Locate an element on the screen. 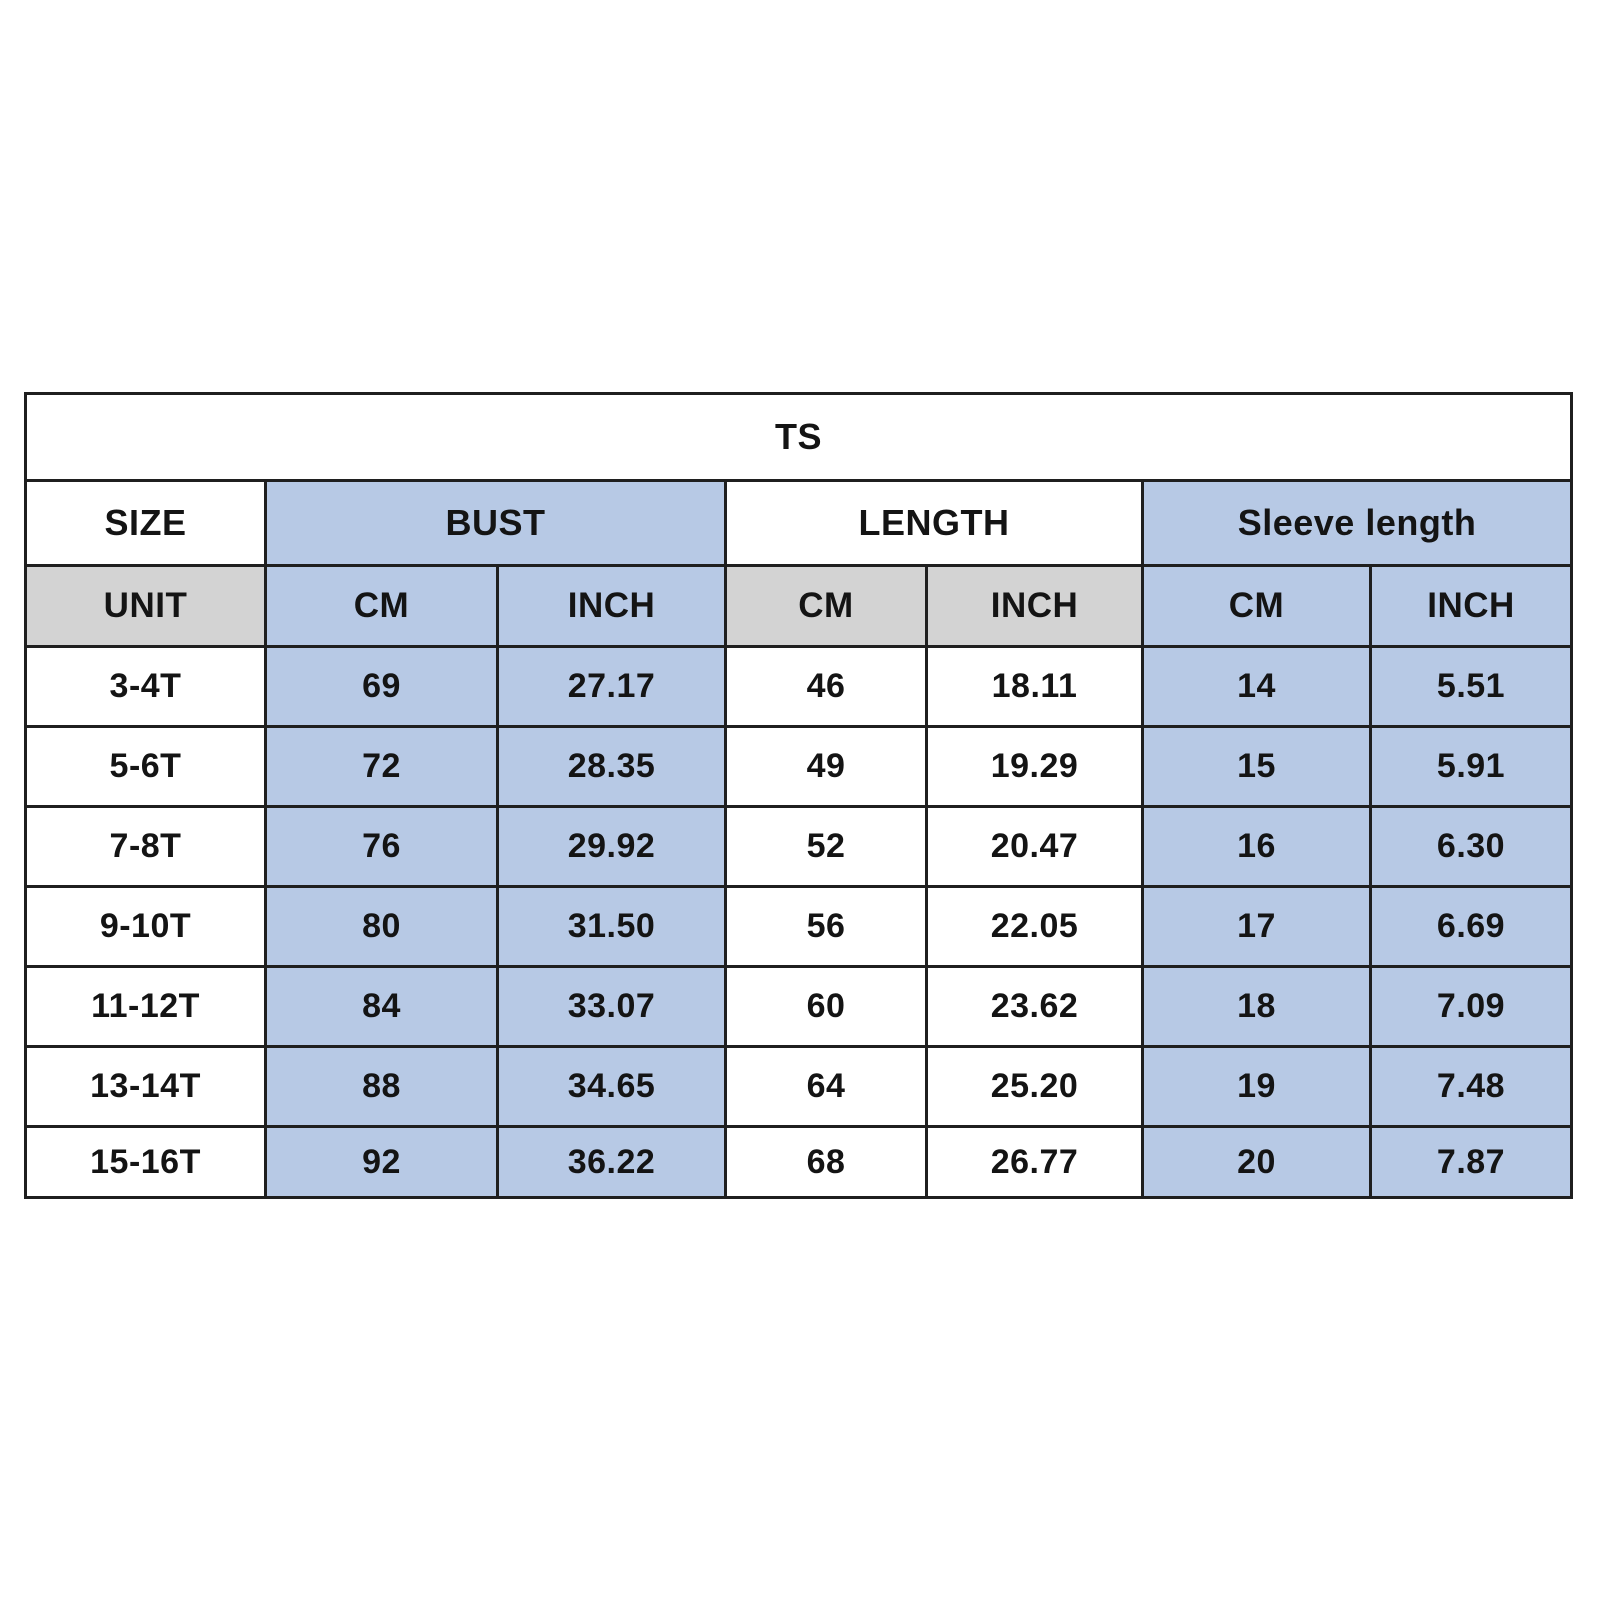  length-inch-cell: 26.77 is located at coordinates (1034, 1162).